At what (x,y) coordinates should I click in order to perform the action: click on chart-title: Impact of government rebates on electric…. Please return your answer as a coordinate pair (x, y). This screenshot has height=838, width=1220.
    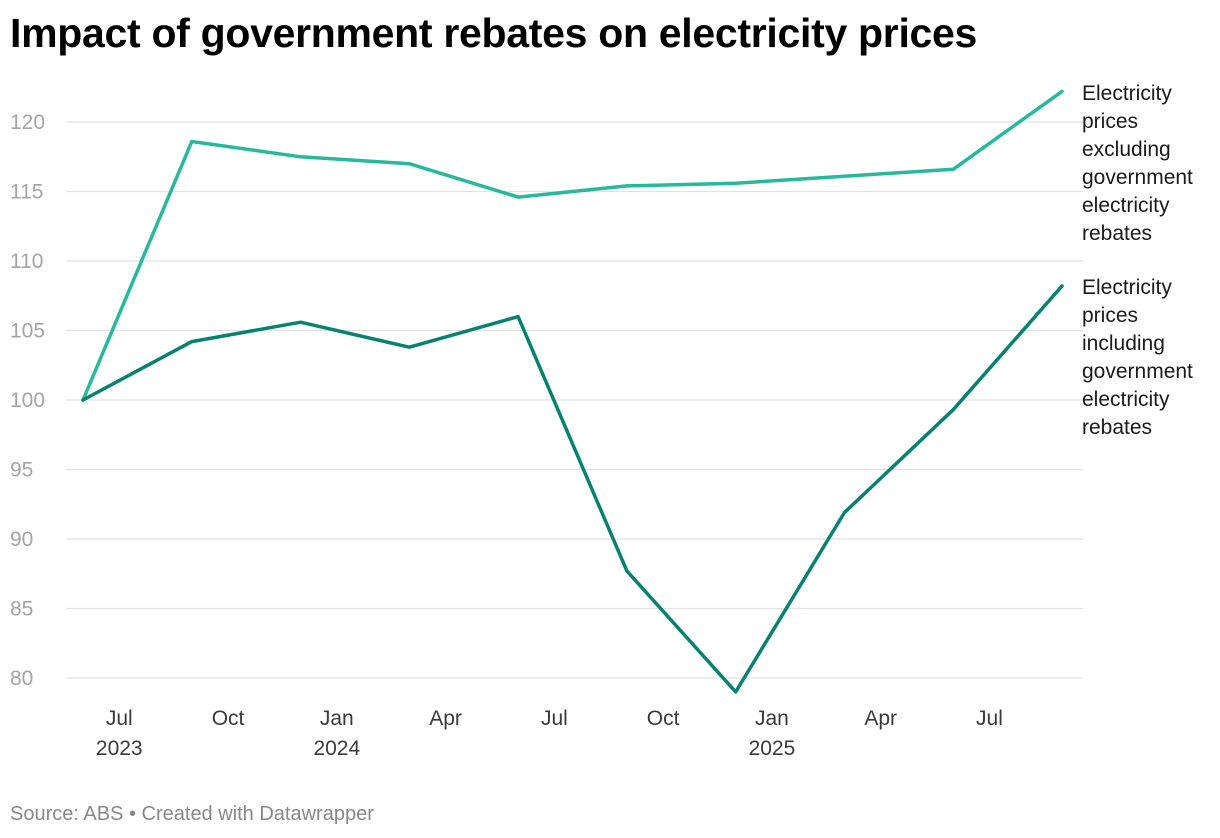
    Looking at the image, I should click on (494, 33).